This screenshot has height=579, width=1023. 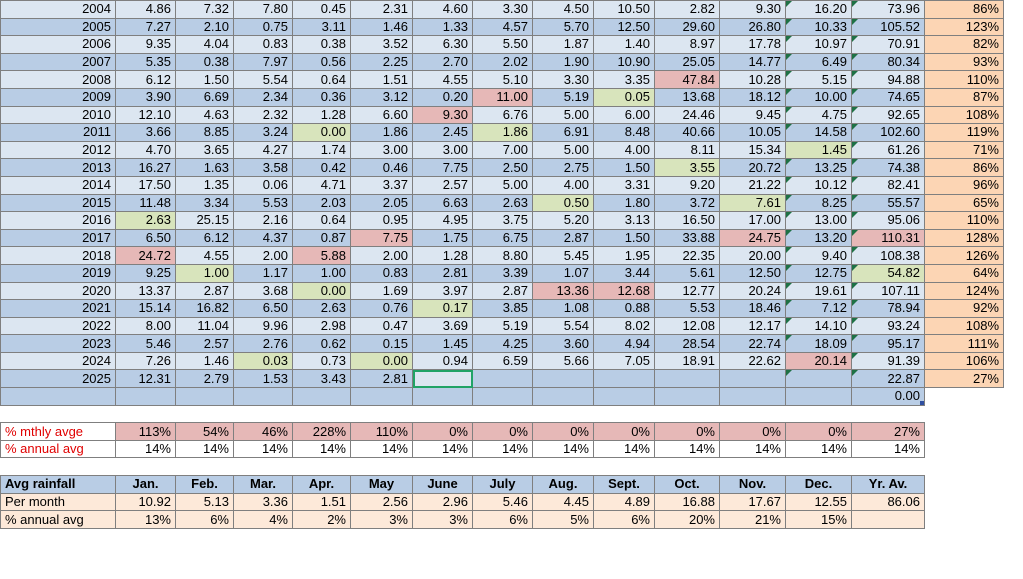 I want to click on month-value-cell: 12.68, so click(x=624, y=291).